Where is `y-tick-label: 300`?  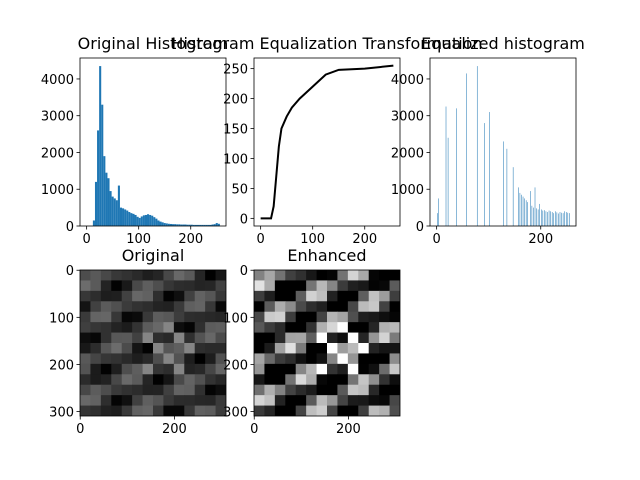 y-tick-label: 300 is located at coordinates (235, 413).